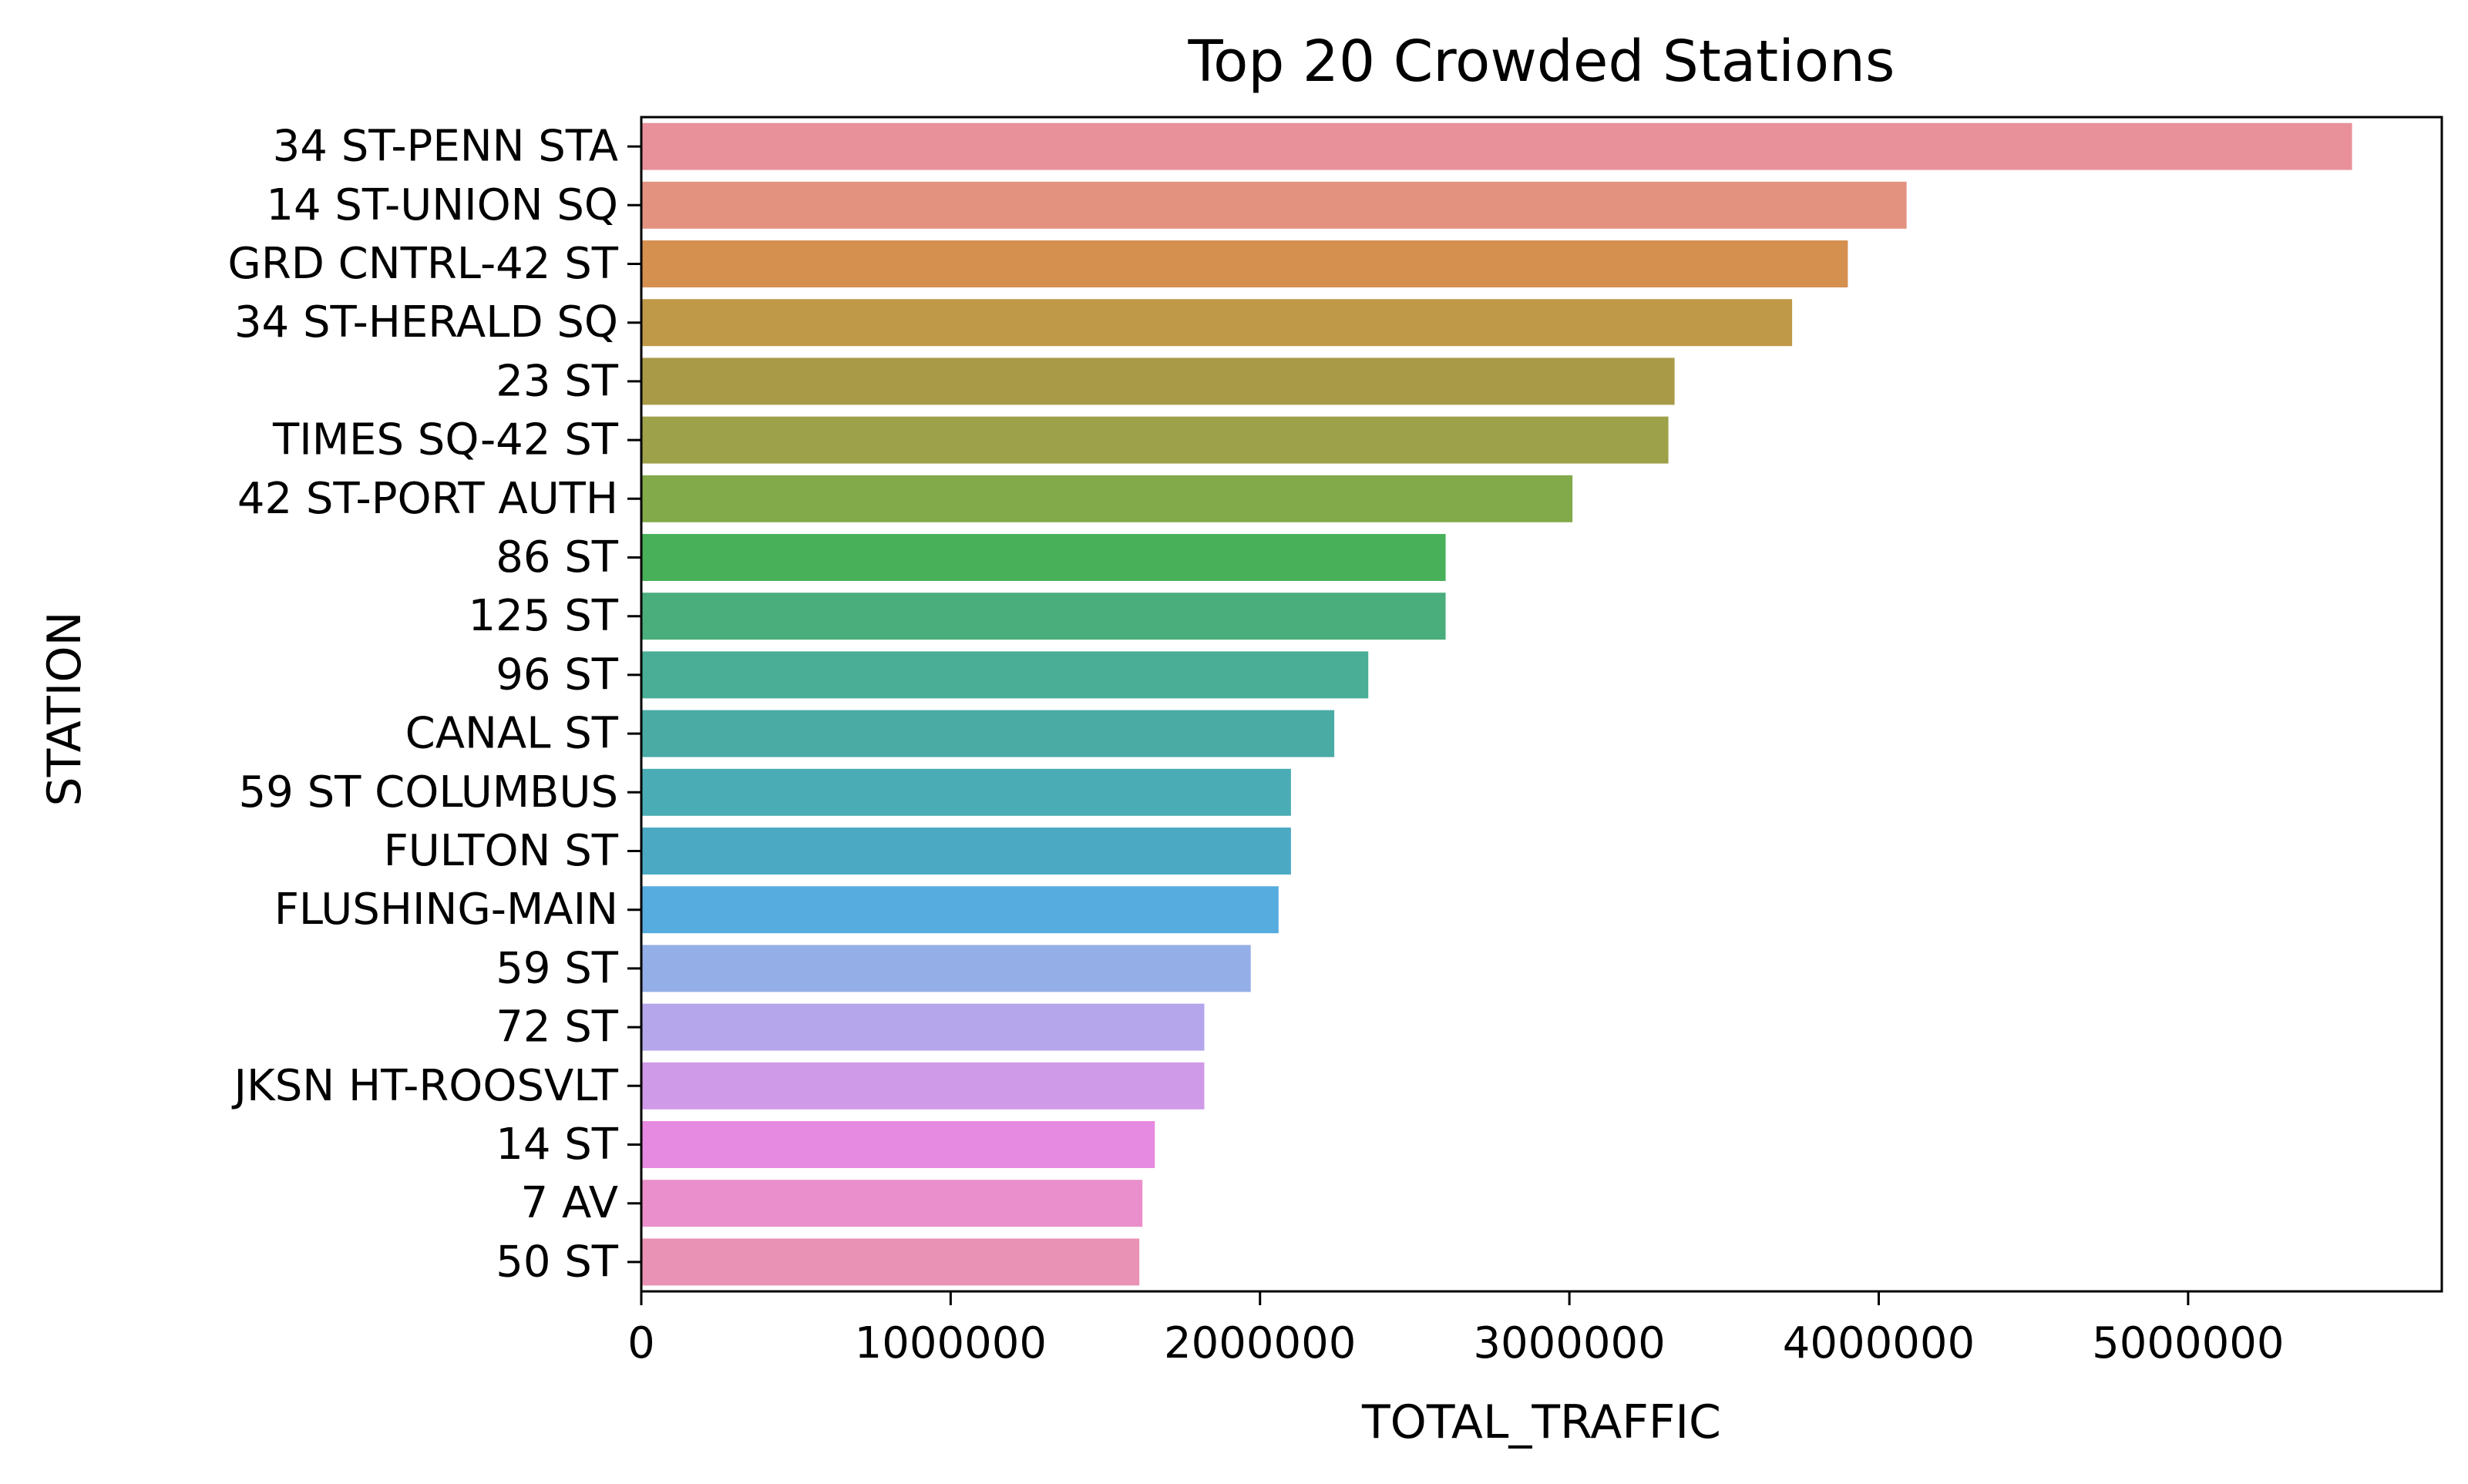  Describe the element at coordinates (2188, 1343) in the screenshot. I see `x-tick-label: 5000000` at that location.